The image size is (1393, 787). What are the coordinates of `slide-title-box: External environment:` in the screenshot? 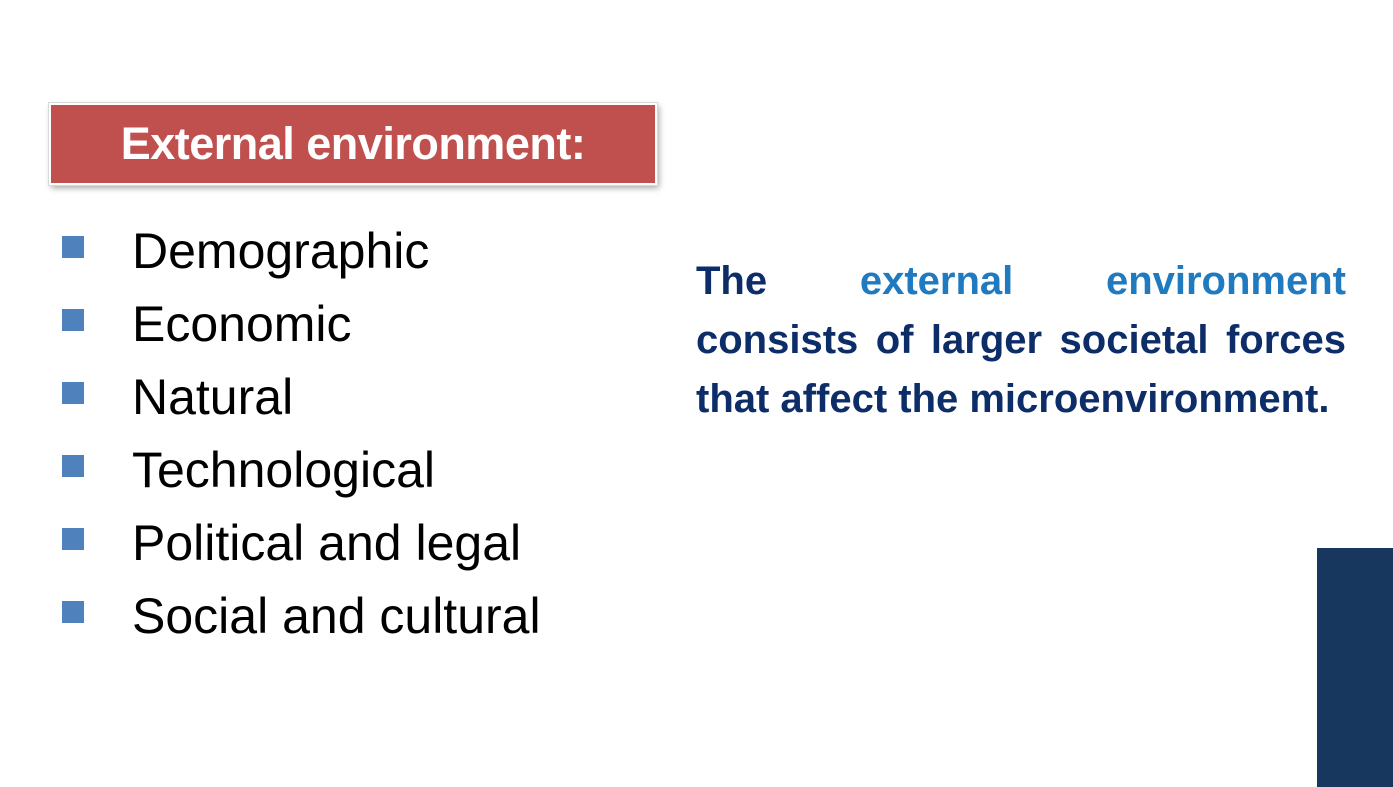 It's located at (353, 144).